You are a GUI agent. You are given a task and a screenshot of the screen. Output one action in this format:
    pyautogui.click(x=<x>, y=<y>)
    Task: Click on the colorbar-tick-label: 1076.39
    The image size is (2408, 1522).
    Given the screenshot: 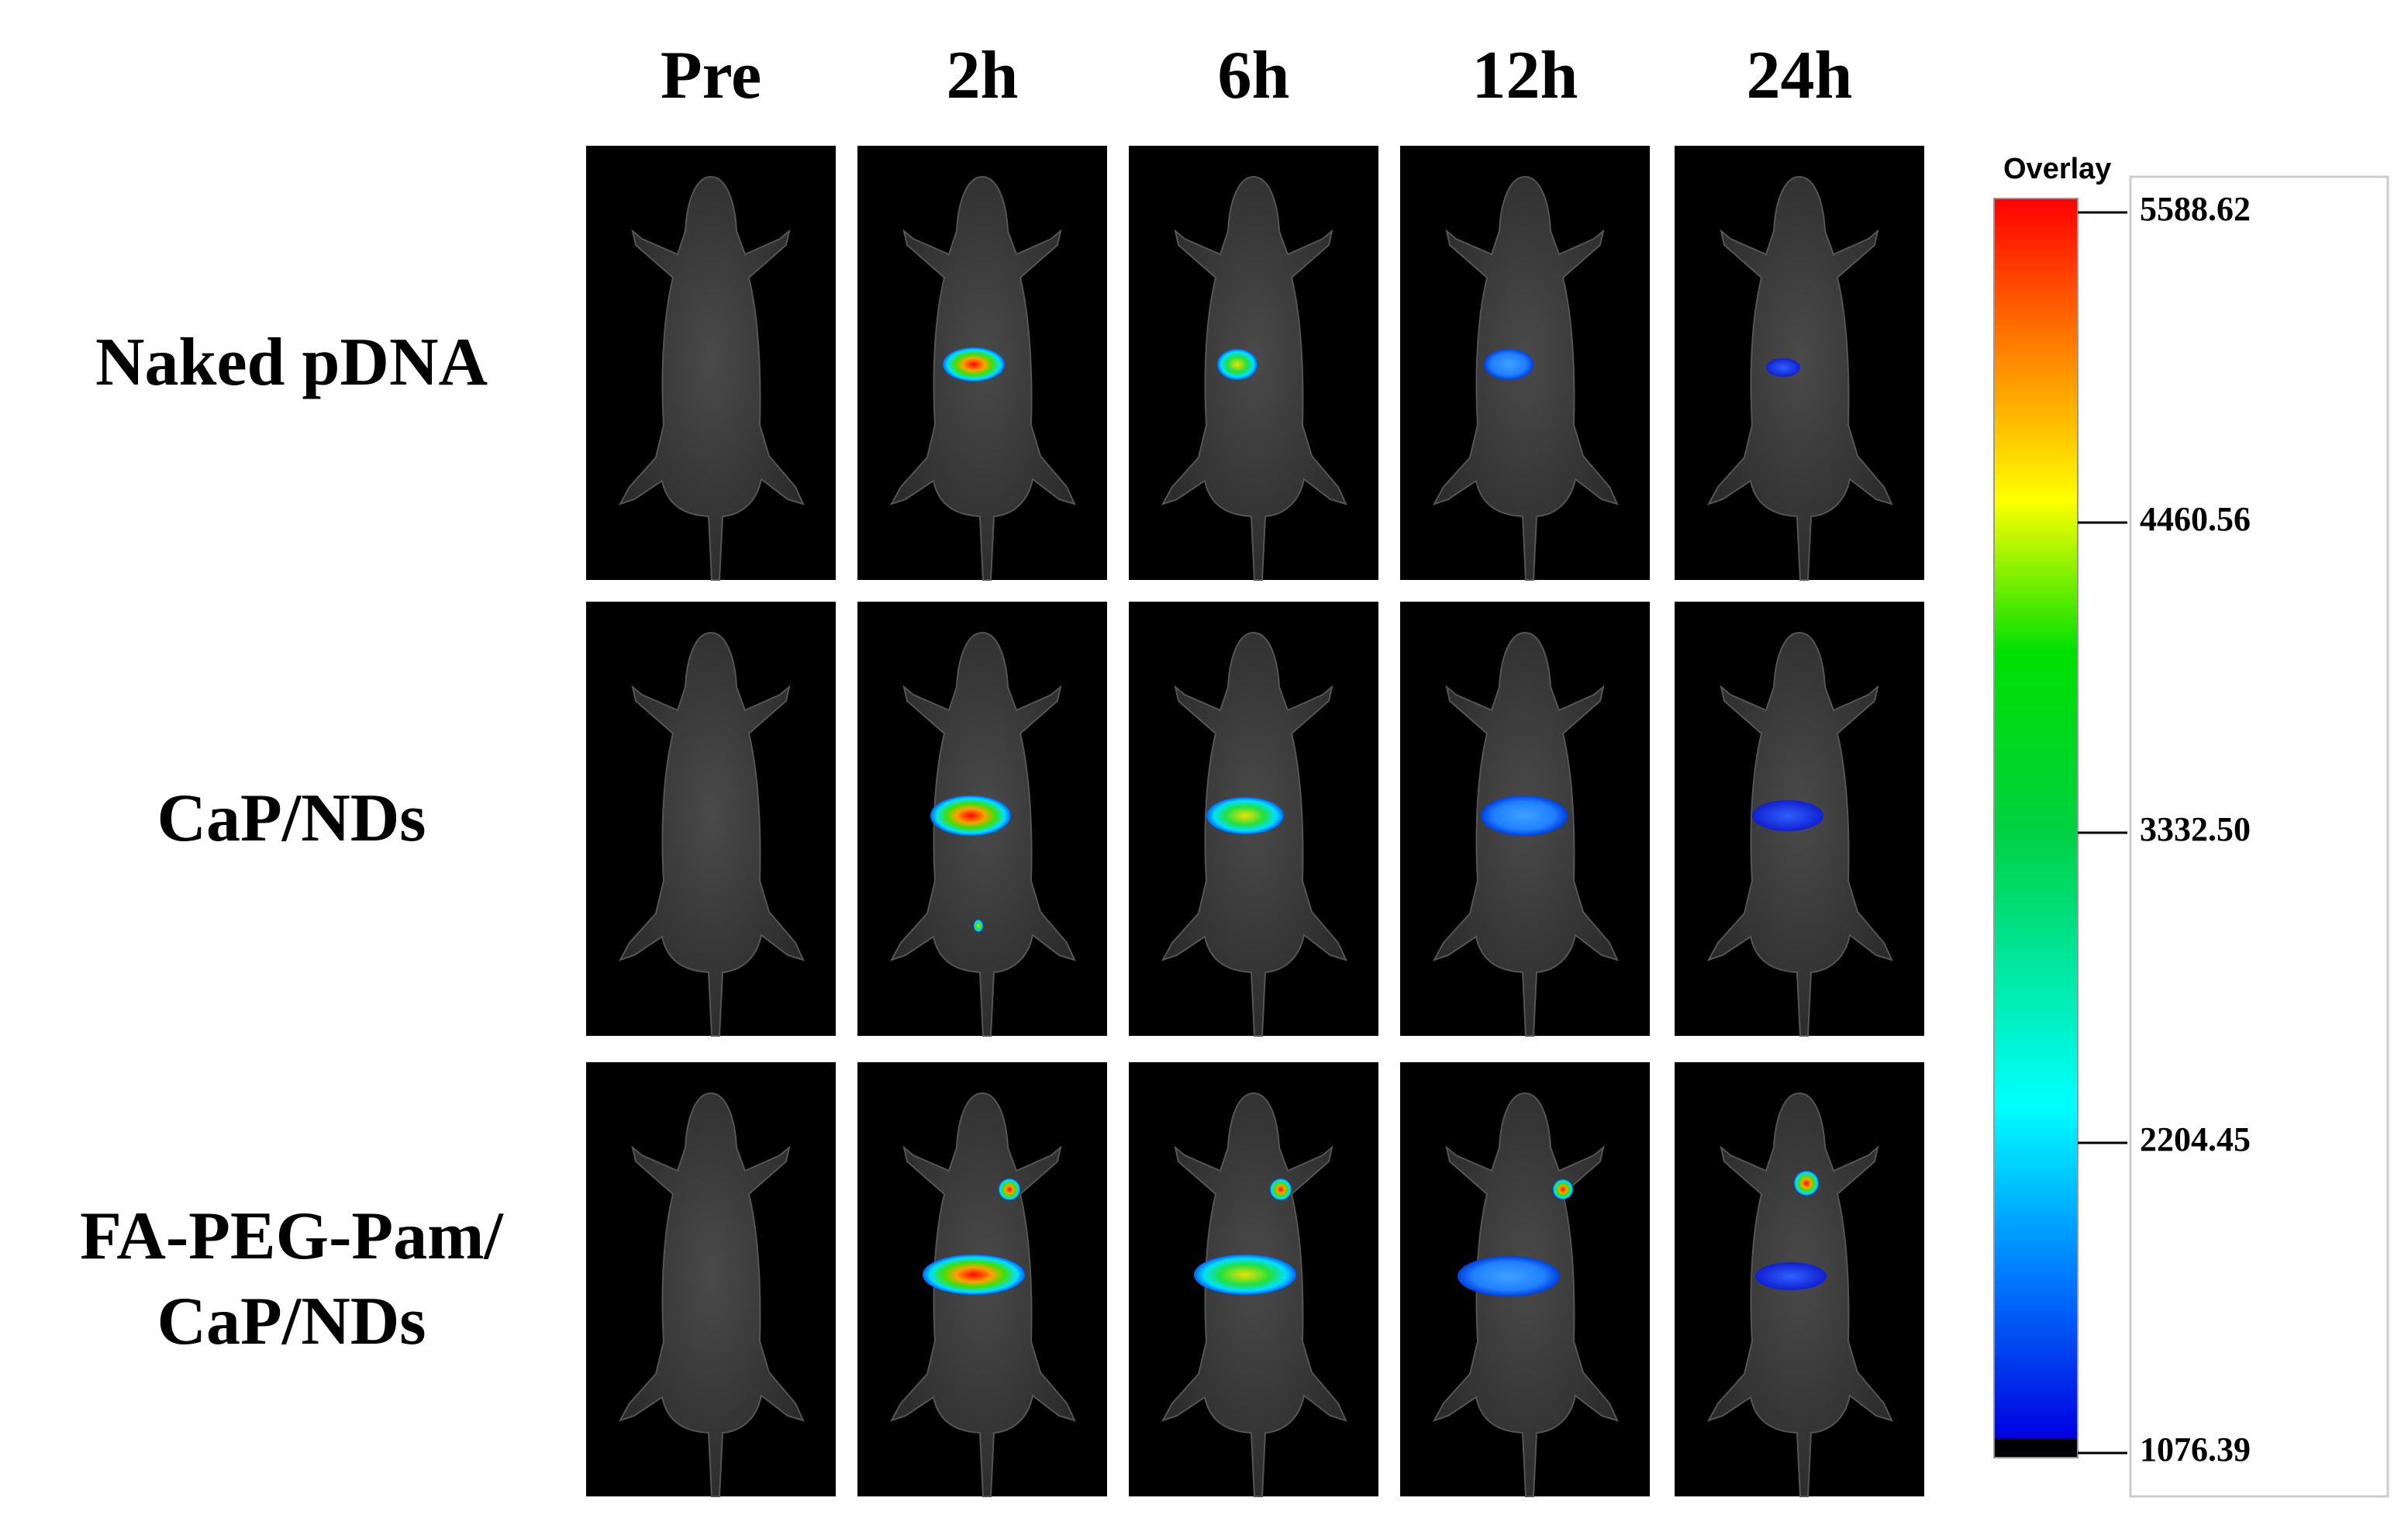 What is the action you would take?
    pyautogui.click(x=2195, y=1450)
    